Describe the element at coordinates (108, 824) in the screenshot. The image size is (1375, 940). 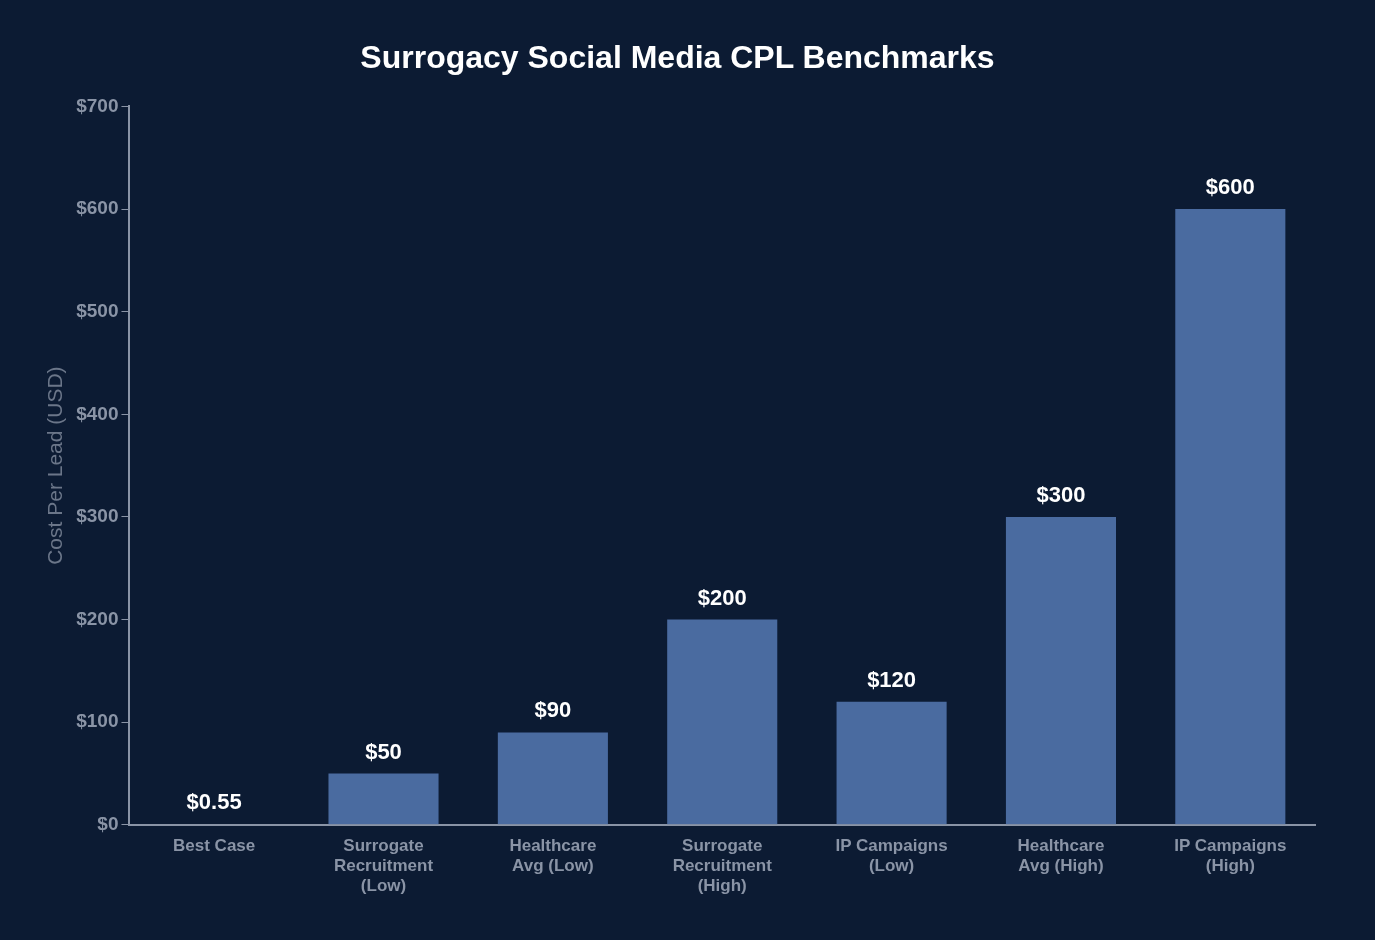
I see `y-tick-label: $0` at that location.